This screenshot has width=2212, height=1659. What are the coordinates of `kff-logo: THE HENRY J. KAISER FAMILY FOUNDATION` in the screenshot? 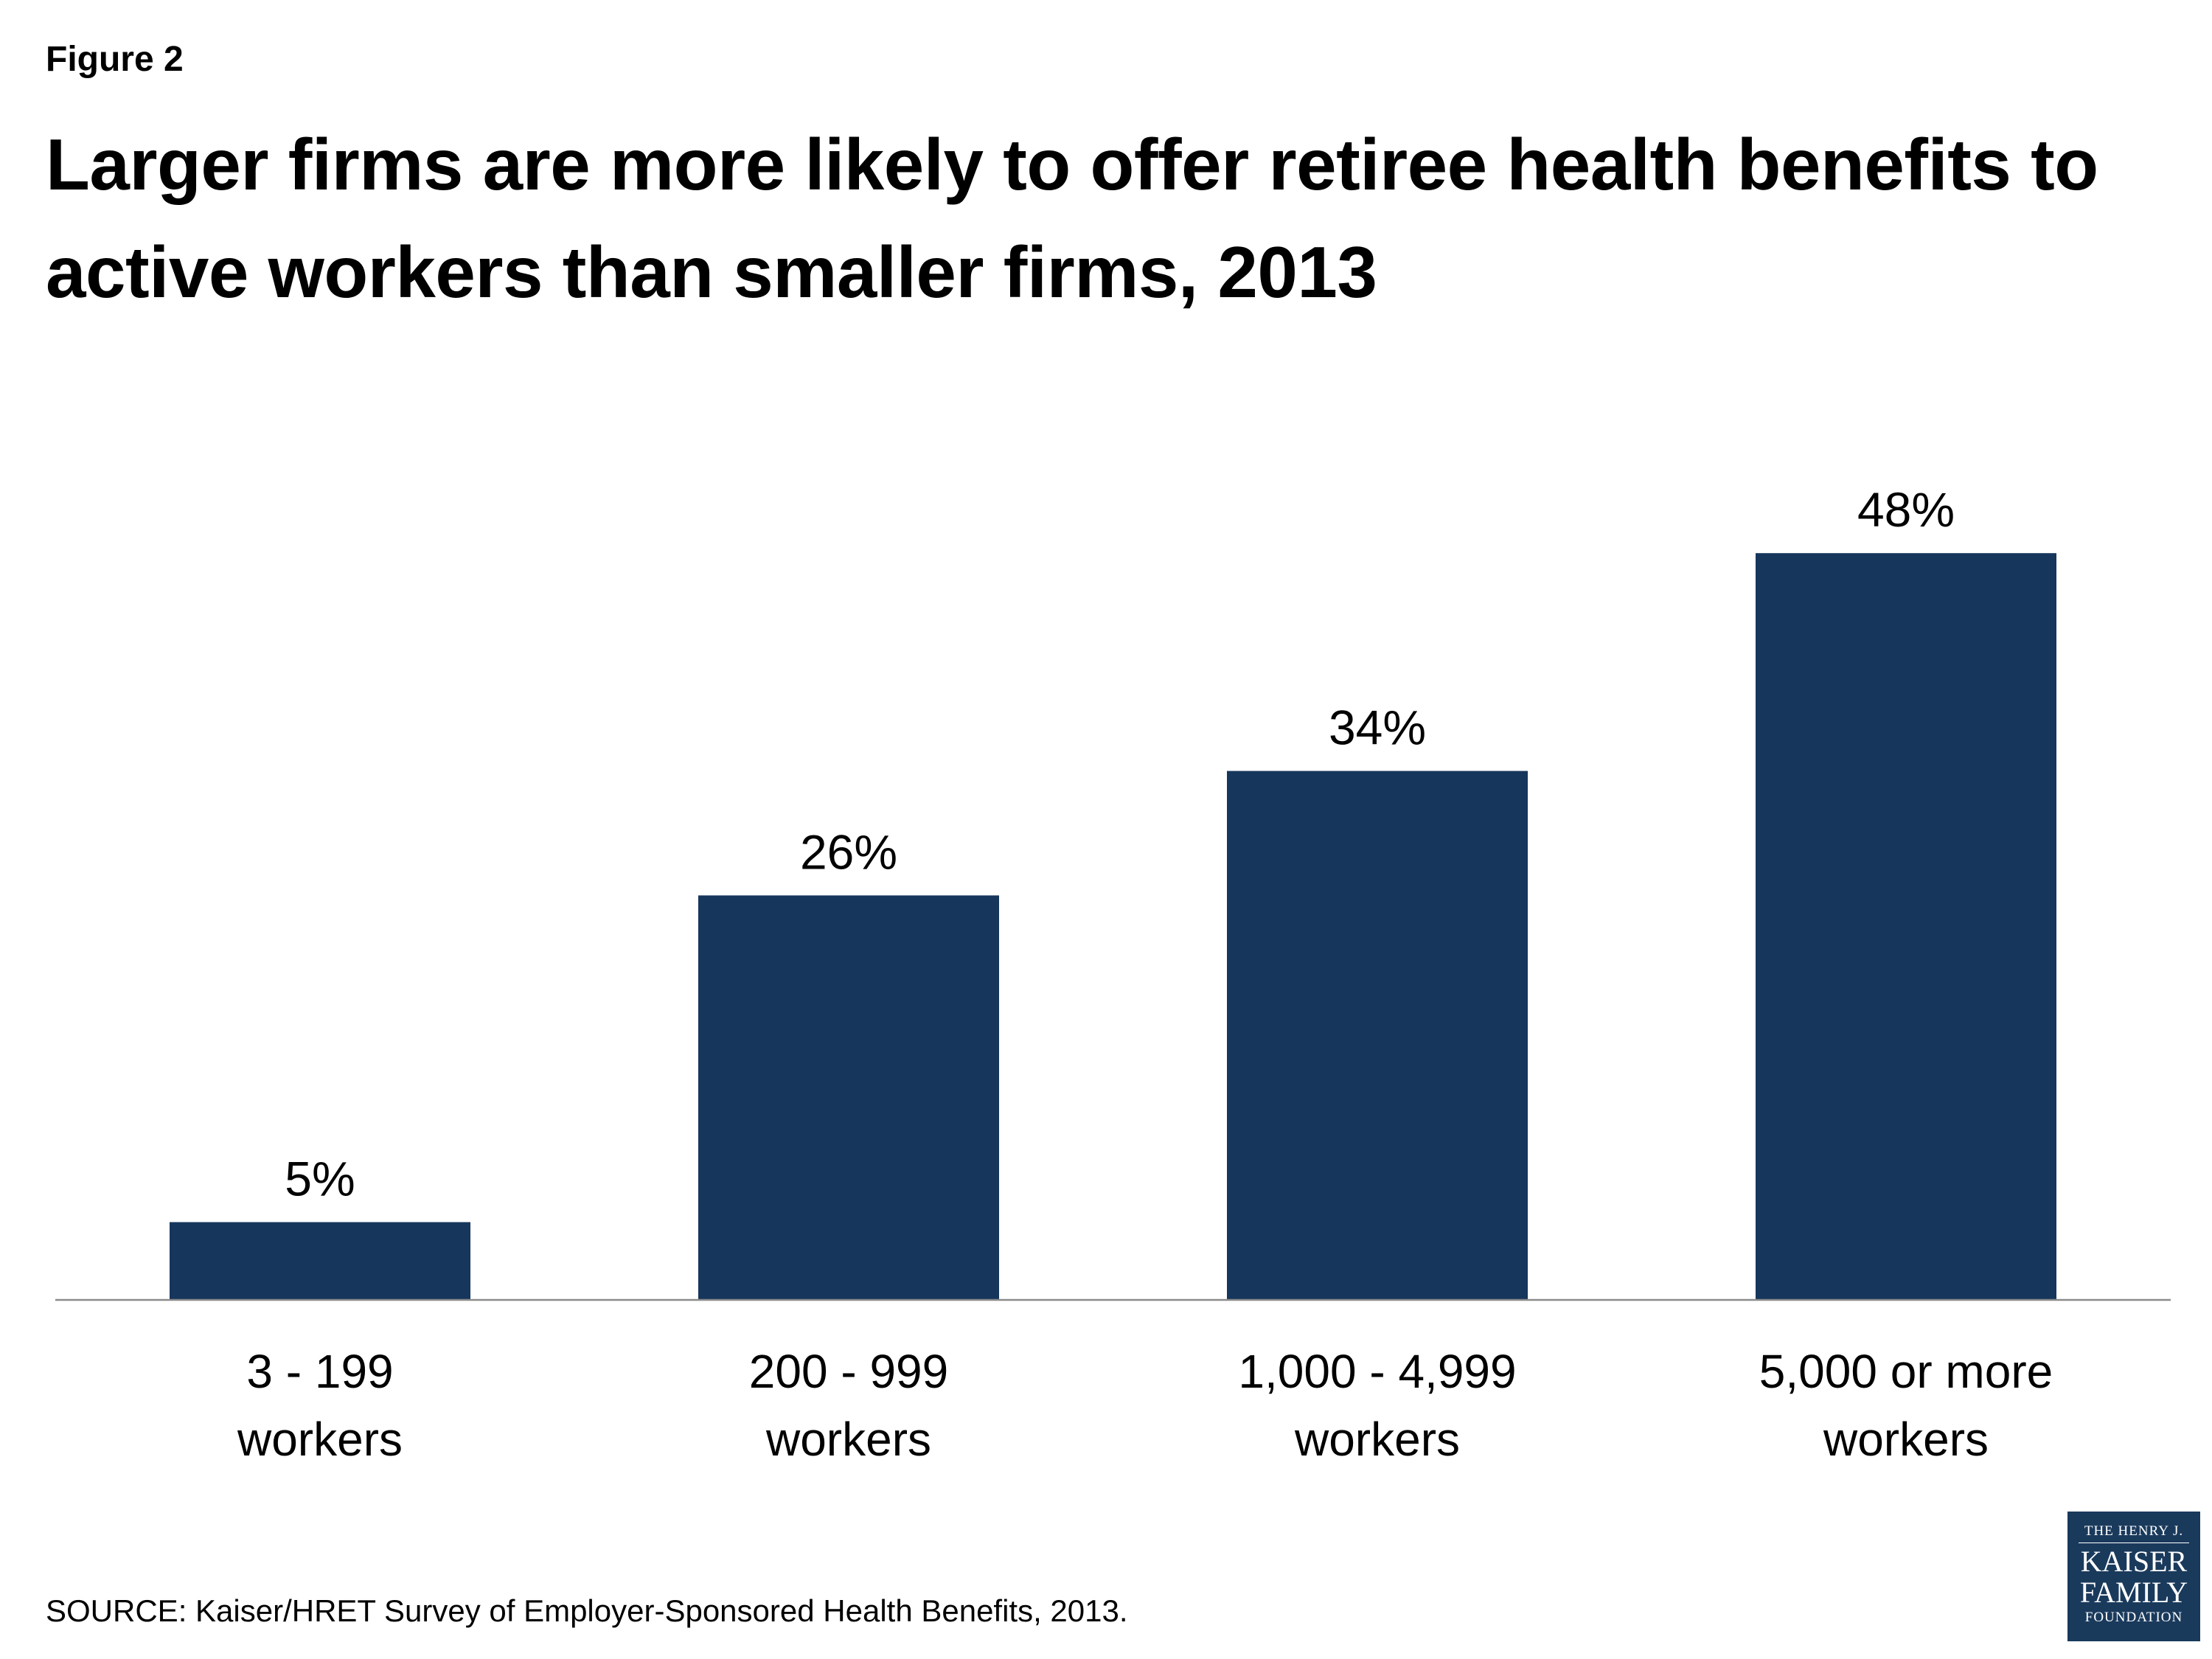 It's located at (2133, 1576).